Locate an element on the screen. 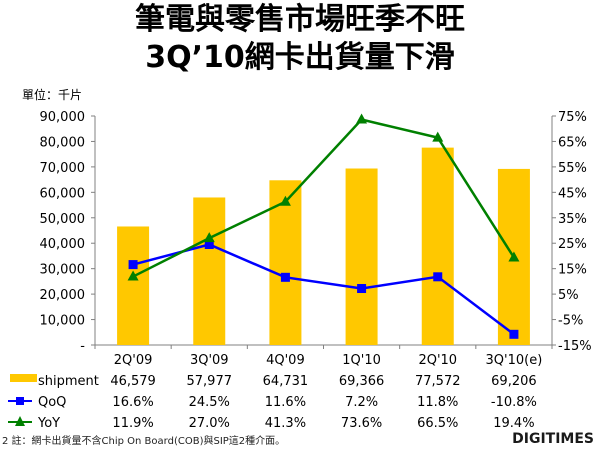 The height and width of the screenshot is (450, 600). legend-key-qoq-marker is located at coordinates (20, 401).